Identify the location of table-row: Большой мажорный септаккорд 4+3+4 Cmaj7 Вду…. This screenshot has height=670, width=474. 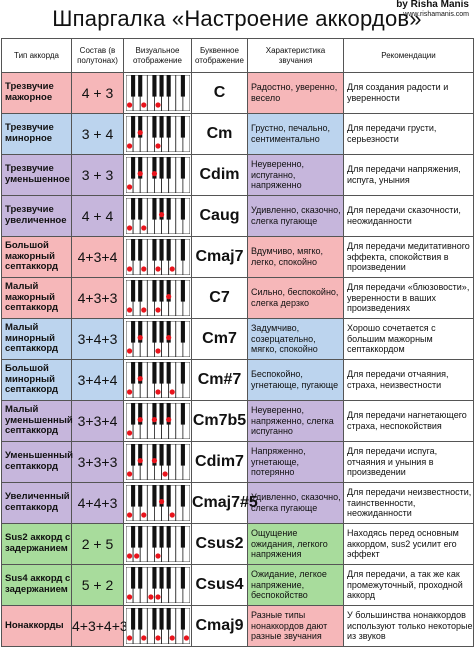
(237, 257).